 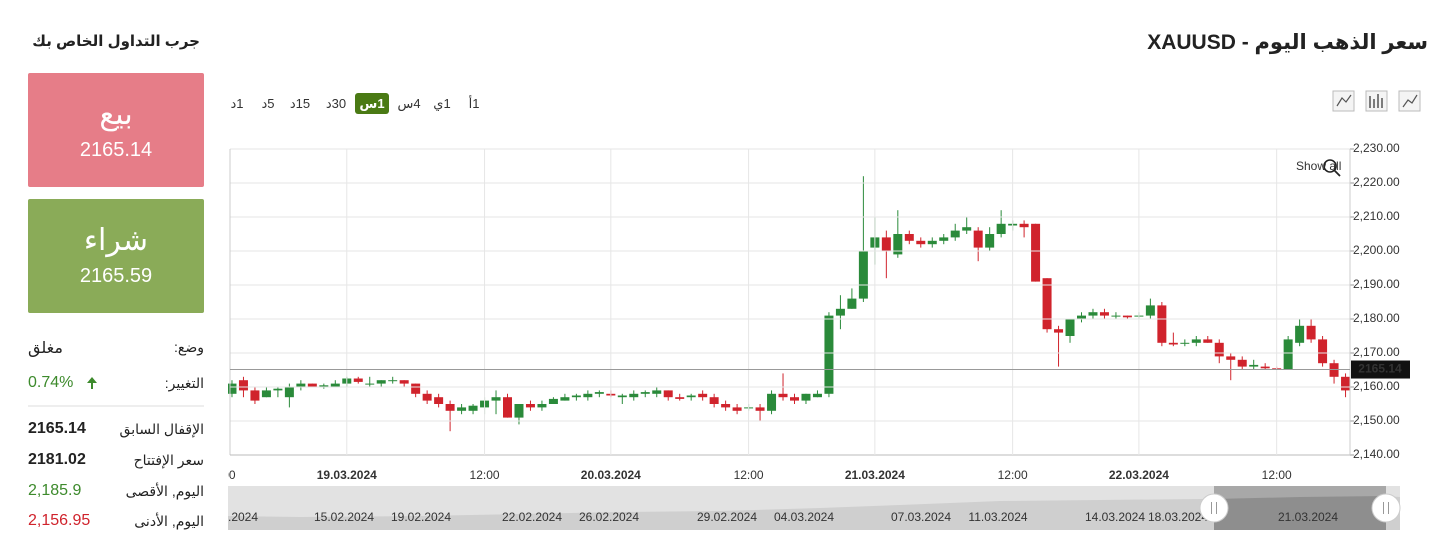 I want to click on timeframe-button: 4س, so click(x=409, y=103).